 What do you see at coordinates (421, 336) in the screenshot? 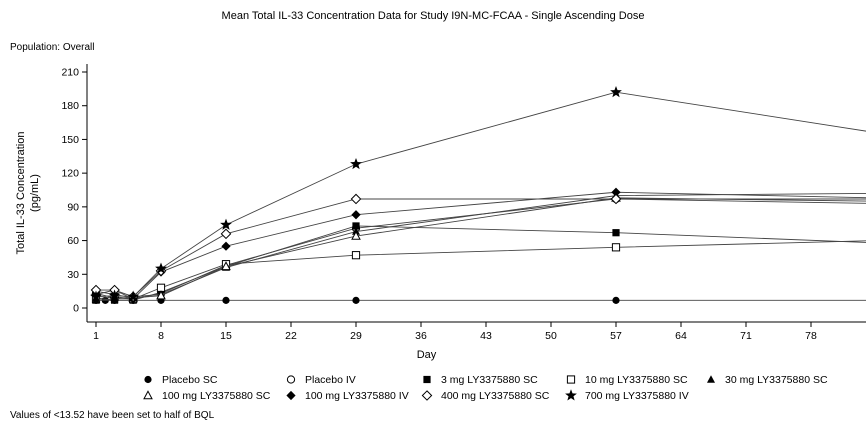
I see `x-tick-label: 36` at bounding box center [421, 336].